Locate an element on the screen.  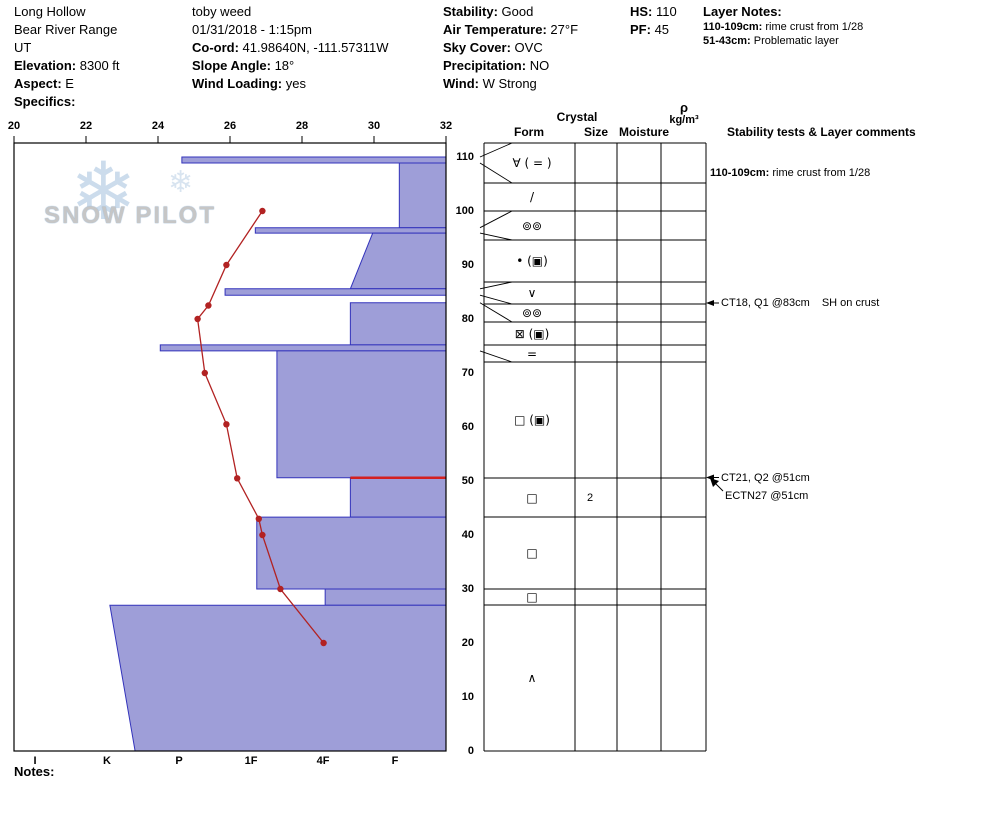
snowpilot-watermark: ❄ ❄ SNOW PILOT is located at coordinates (160, 205).